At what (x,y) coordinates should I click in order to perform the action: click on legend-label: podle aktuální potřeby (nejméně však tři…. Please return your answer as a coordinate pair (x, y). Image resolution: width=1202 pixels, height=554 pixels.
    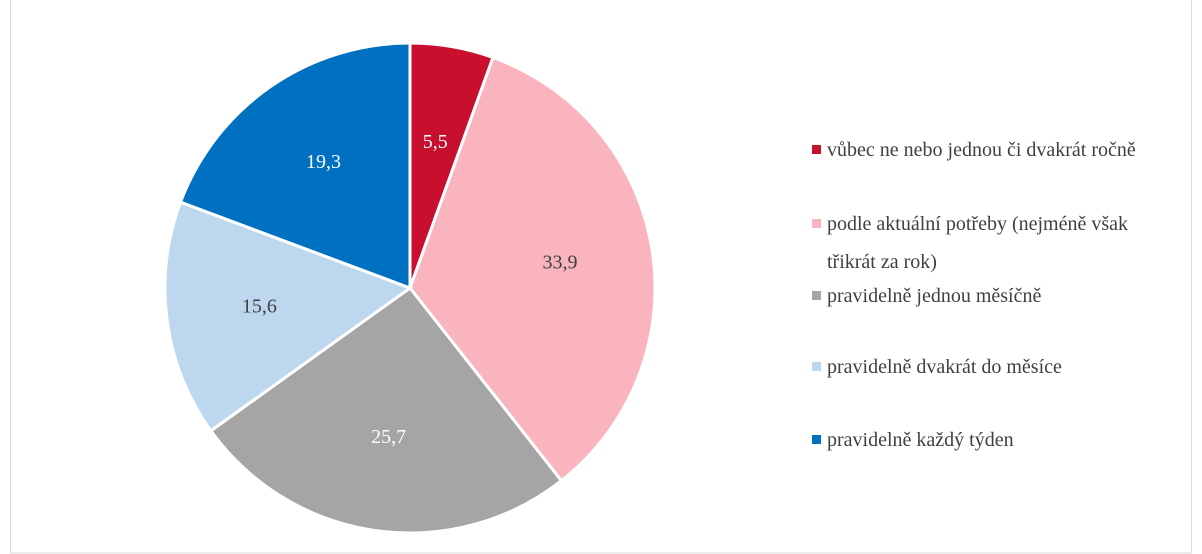
    Looking at the image, I should click on (978, 243).